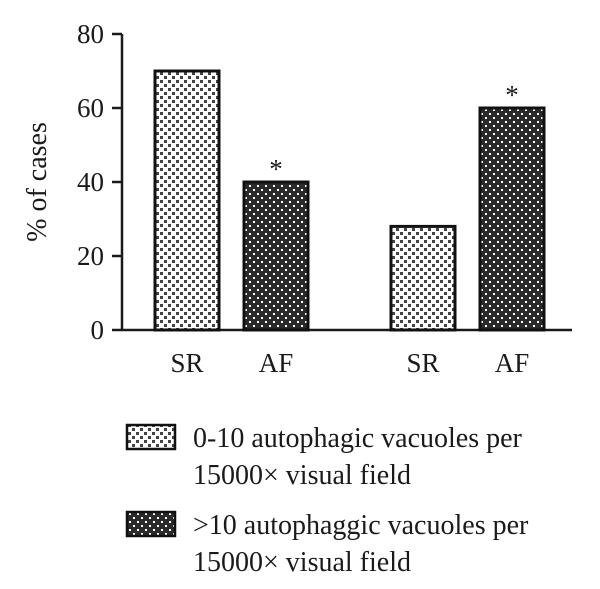 Image resolution: width=600 pixels, height=589 pixels. Describe the element at coordinates (90, 34) in the screenshot. I see `y-tick-label: 80` at that location.